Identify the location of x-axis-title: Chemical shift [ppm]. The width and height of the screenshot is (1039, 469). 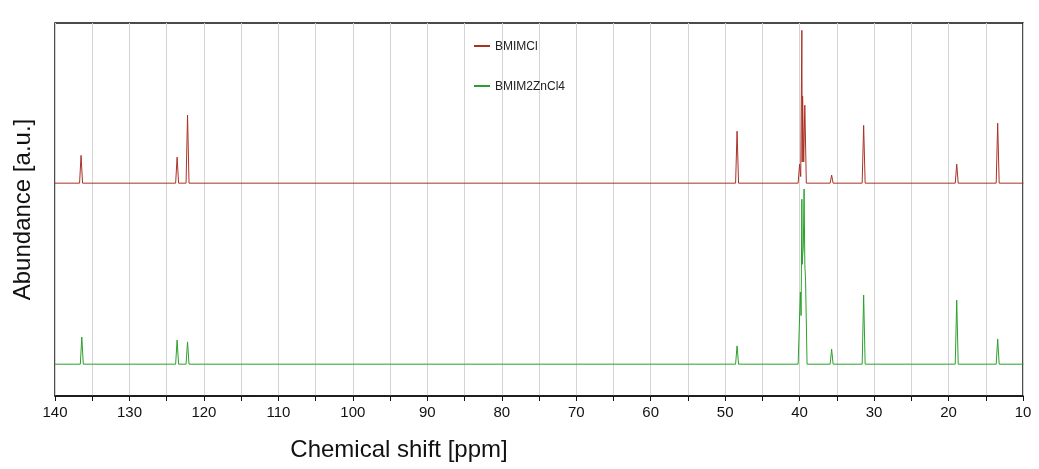
(399, 448).